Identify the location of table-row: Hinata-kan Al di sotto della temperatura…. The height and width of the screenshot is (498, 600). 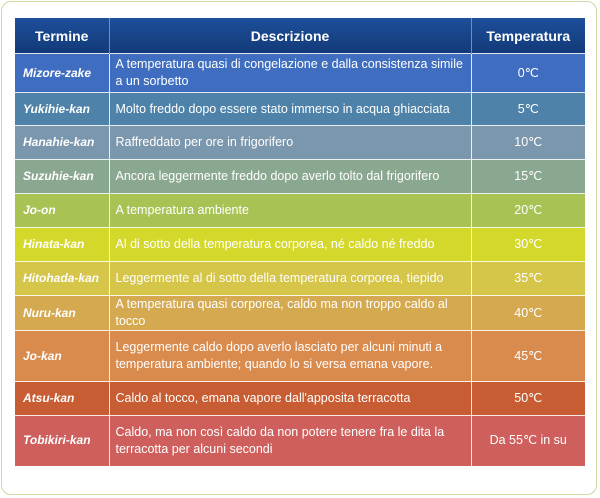
(300, 244).